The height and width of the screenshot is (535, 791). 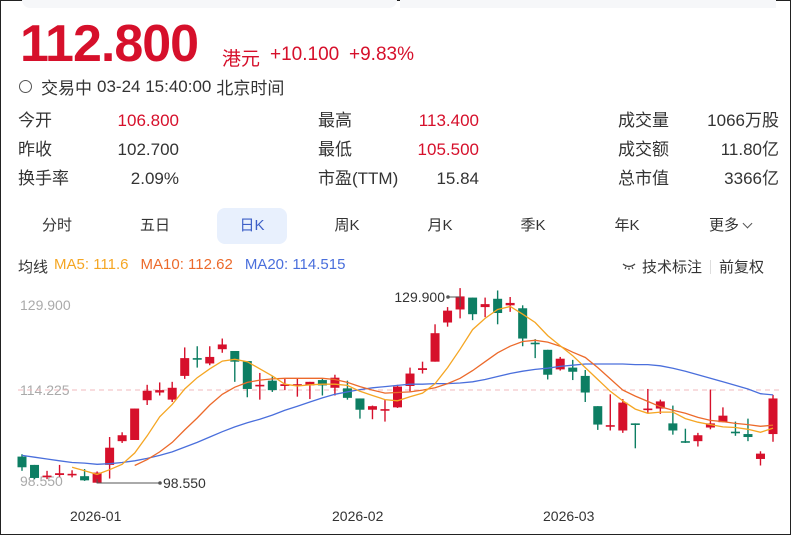 I want to click on price-change-percent: +9.83%, so click(x=381, y=54).